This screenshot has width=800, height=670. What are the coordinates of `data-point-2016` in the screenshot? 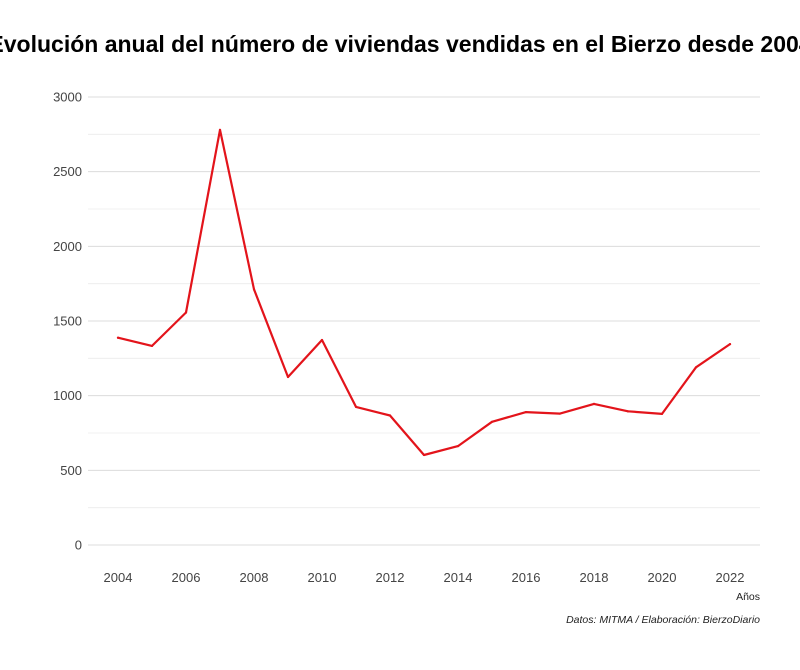 It's located at (526, 412).